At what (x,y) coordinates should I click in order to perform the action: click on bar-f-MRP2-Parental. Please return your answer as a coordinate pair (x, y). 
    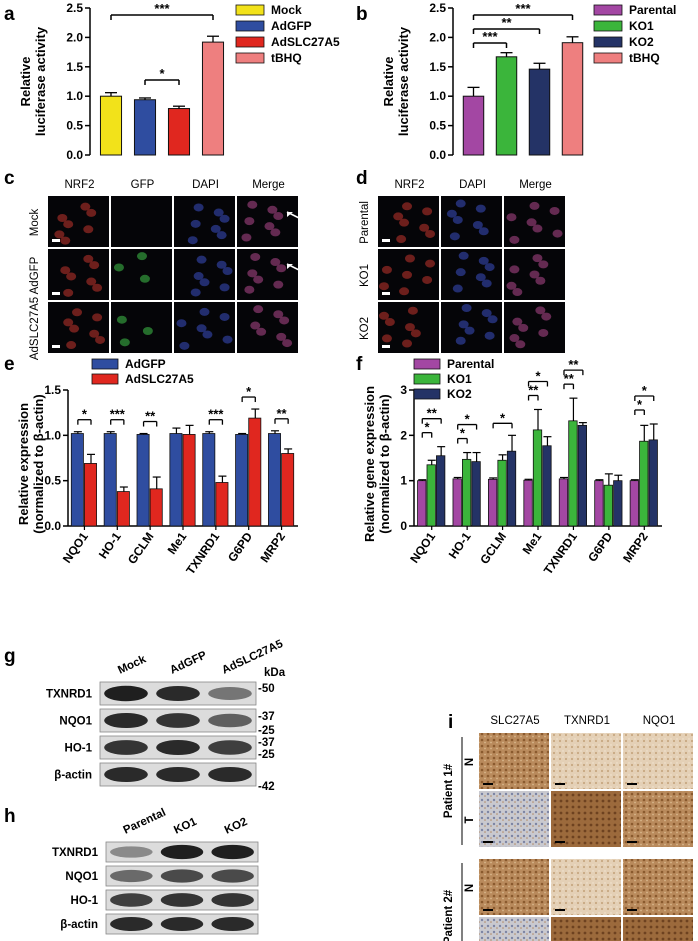
    Looking at the image, I should click on (634, 503).